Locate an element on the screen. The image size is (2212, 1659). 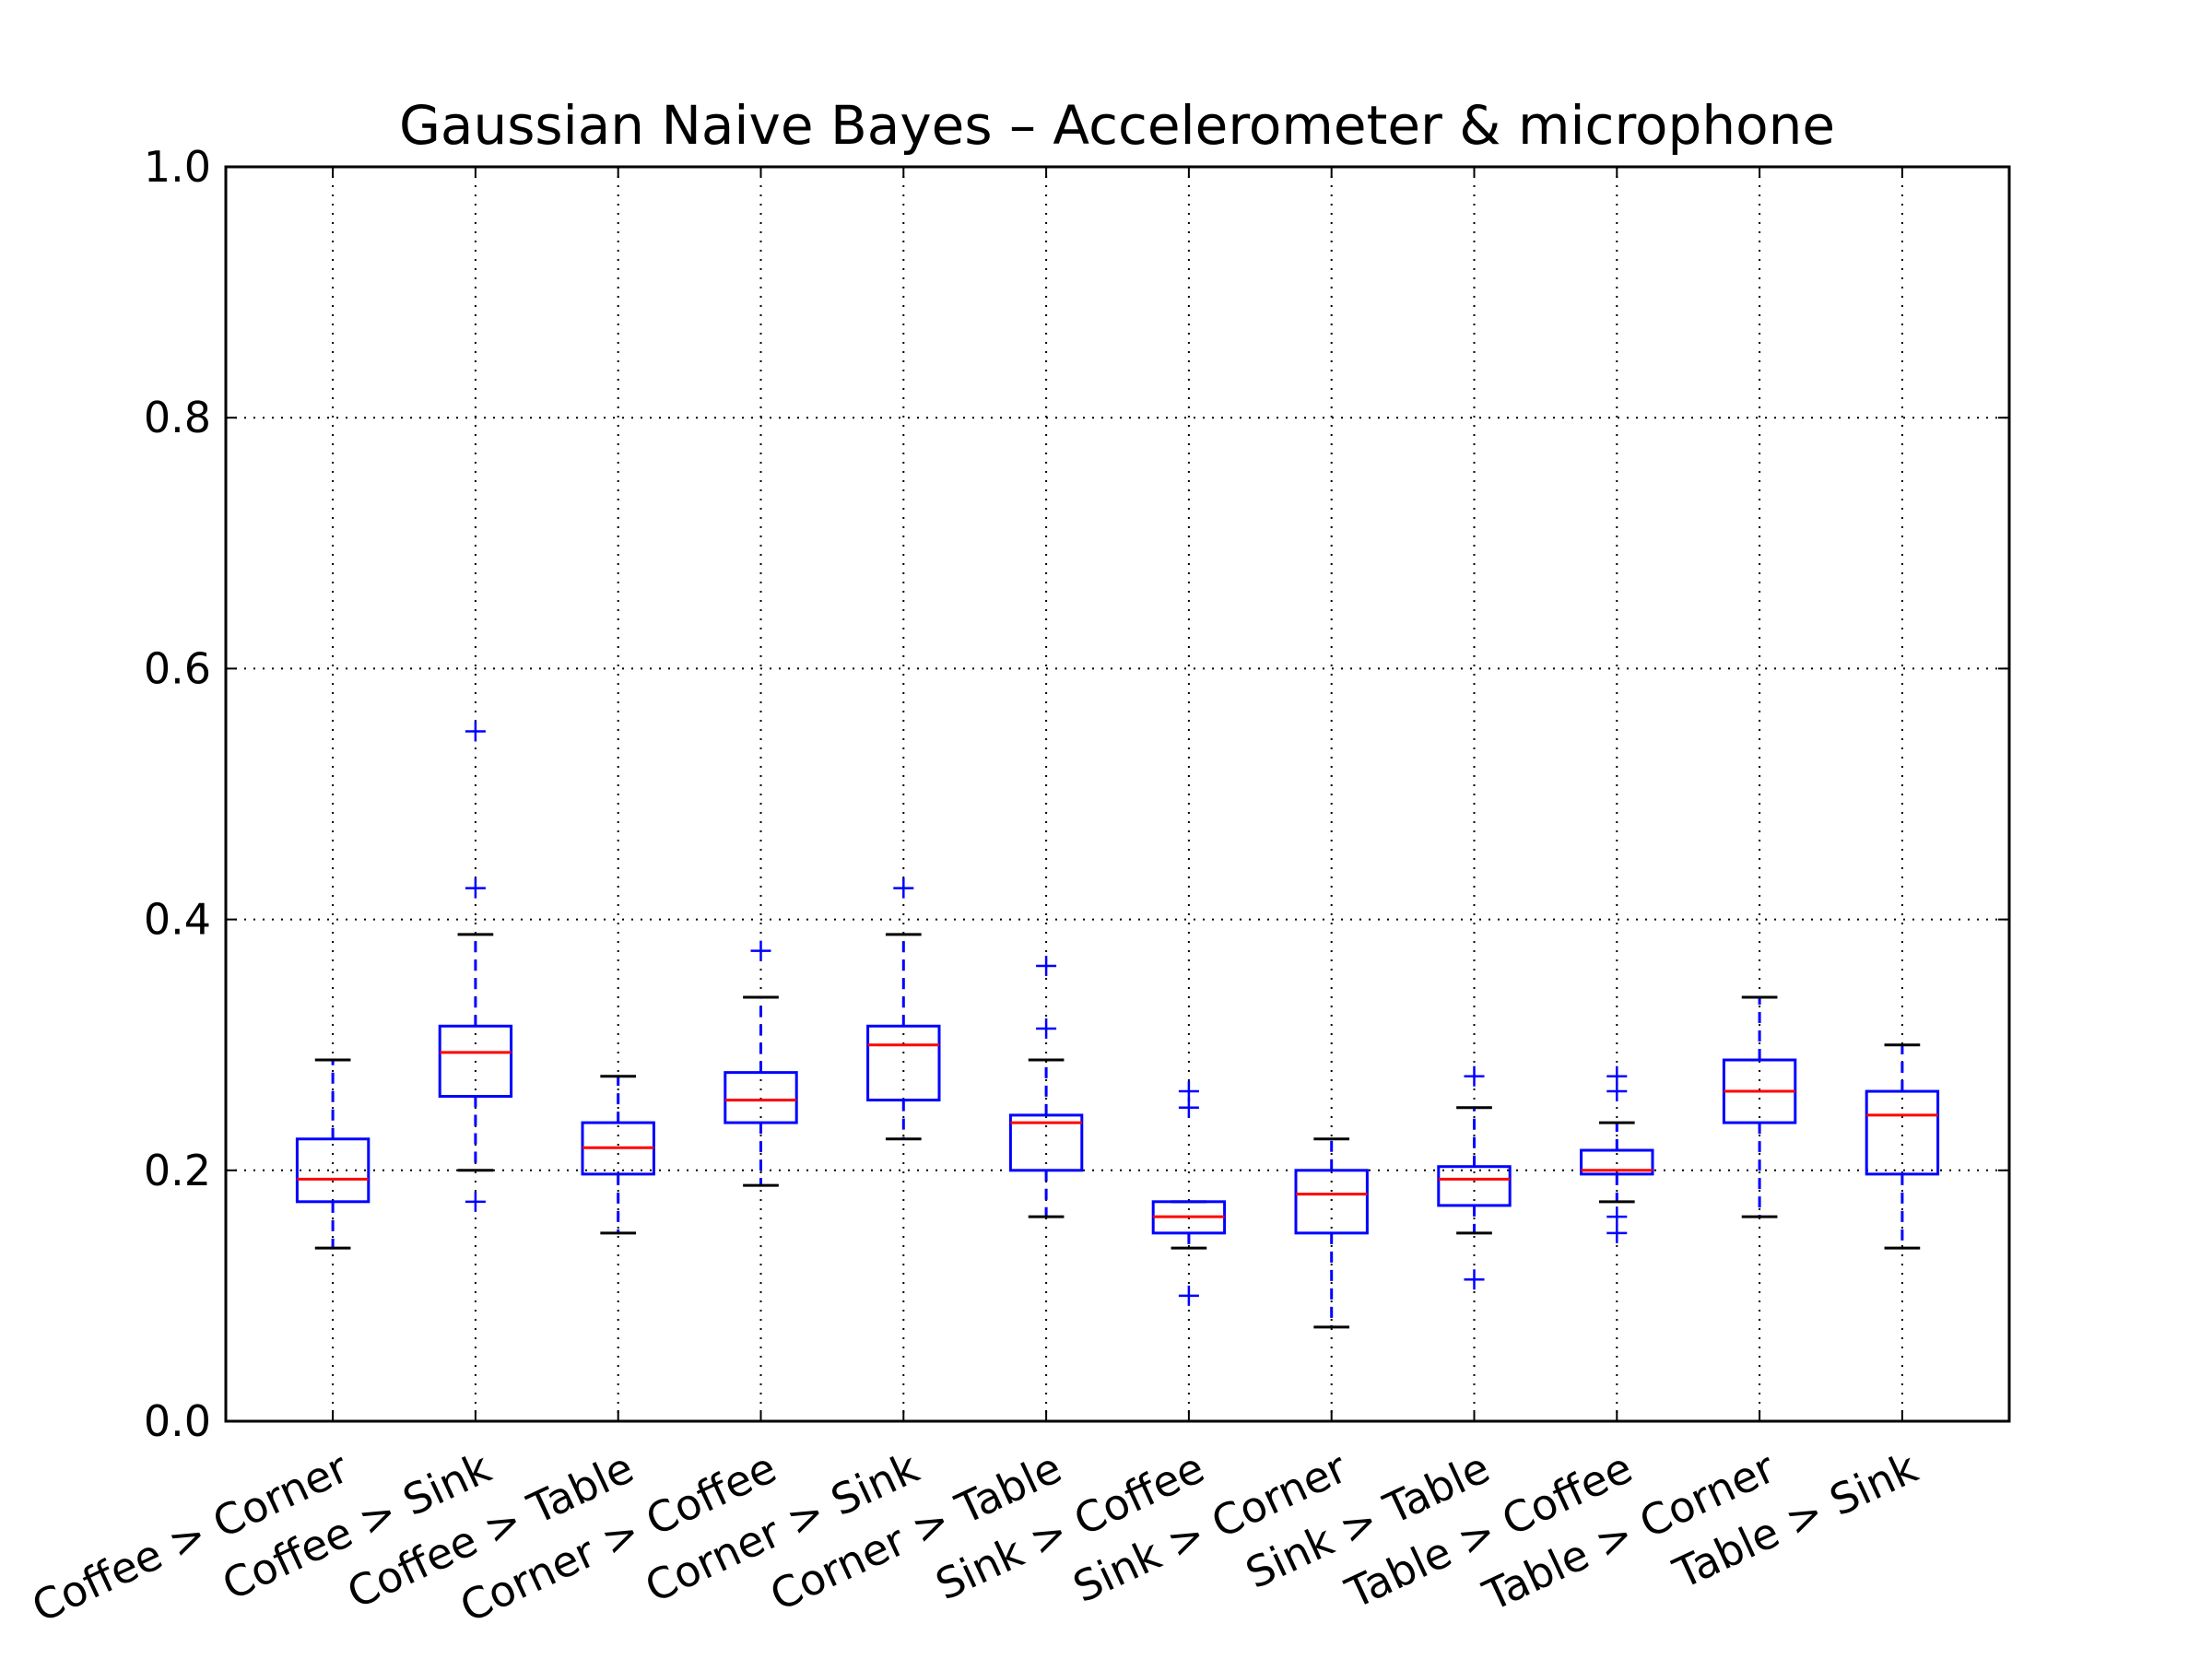
y-tick-label: 0.2 is located at coordinates (177, 1170).